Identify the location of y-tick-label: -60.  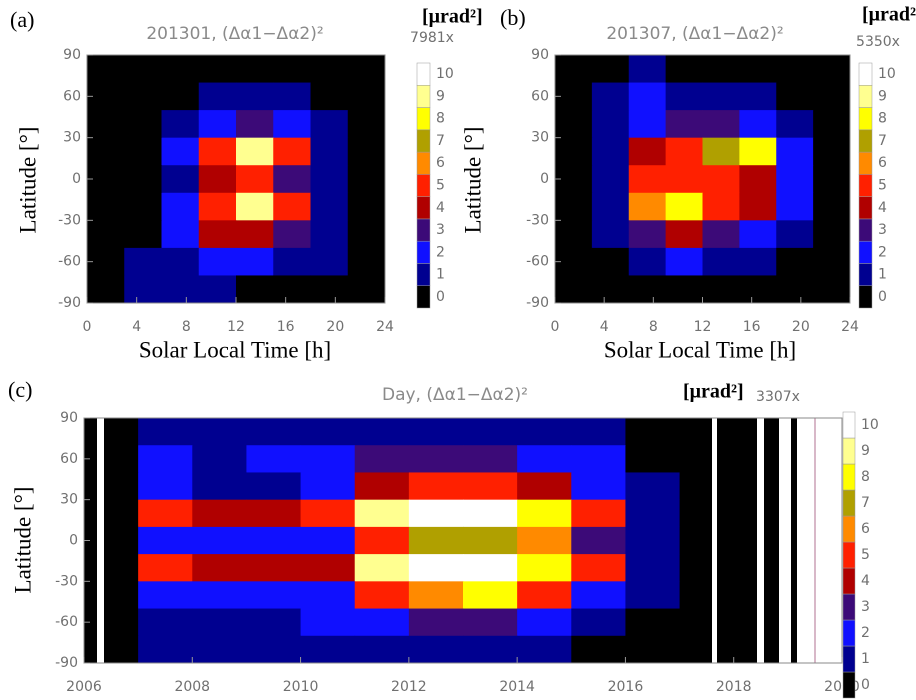
(66, 622).